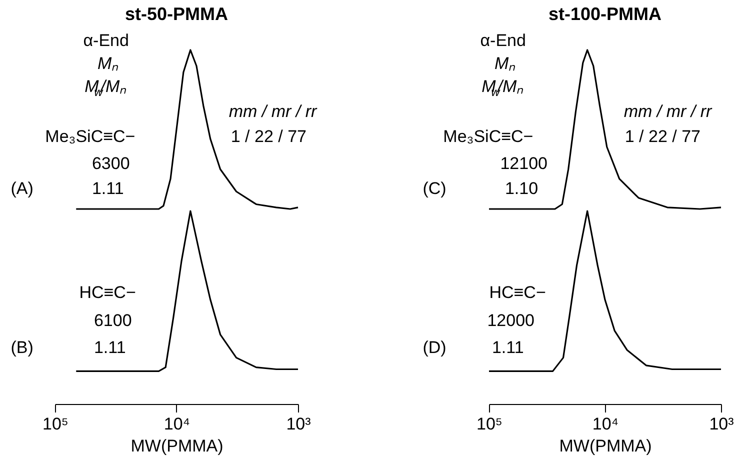 This screenshot has height=456, width=738. I want to click on annotation: 12000, so click(510, 320).